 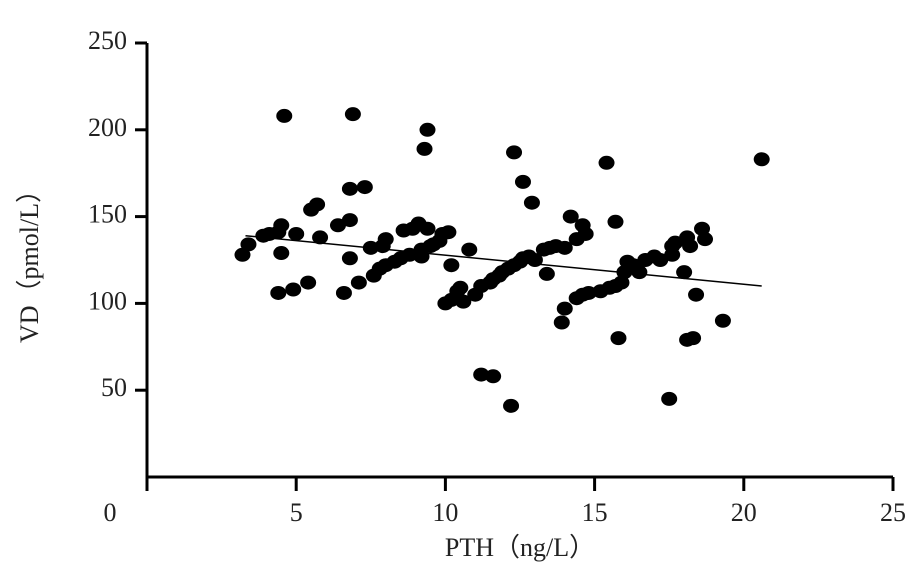 I want to click on x-tick-label: 25, so click(x=893, y=512).